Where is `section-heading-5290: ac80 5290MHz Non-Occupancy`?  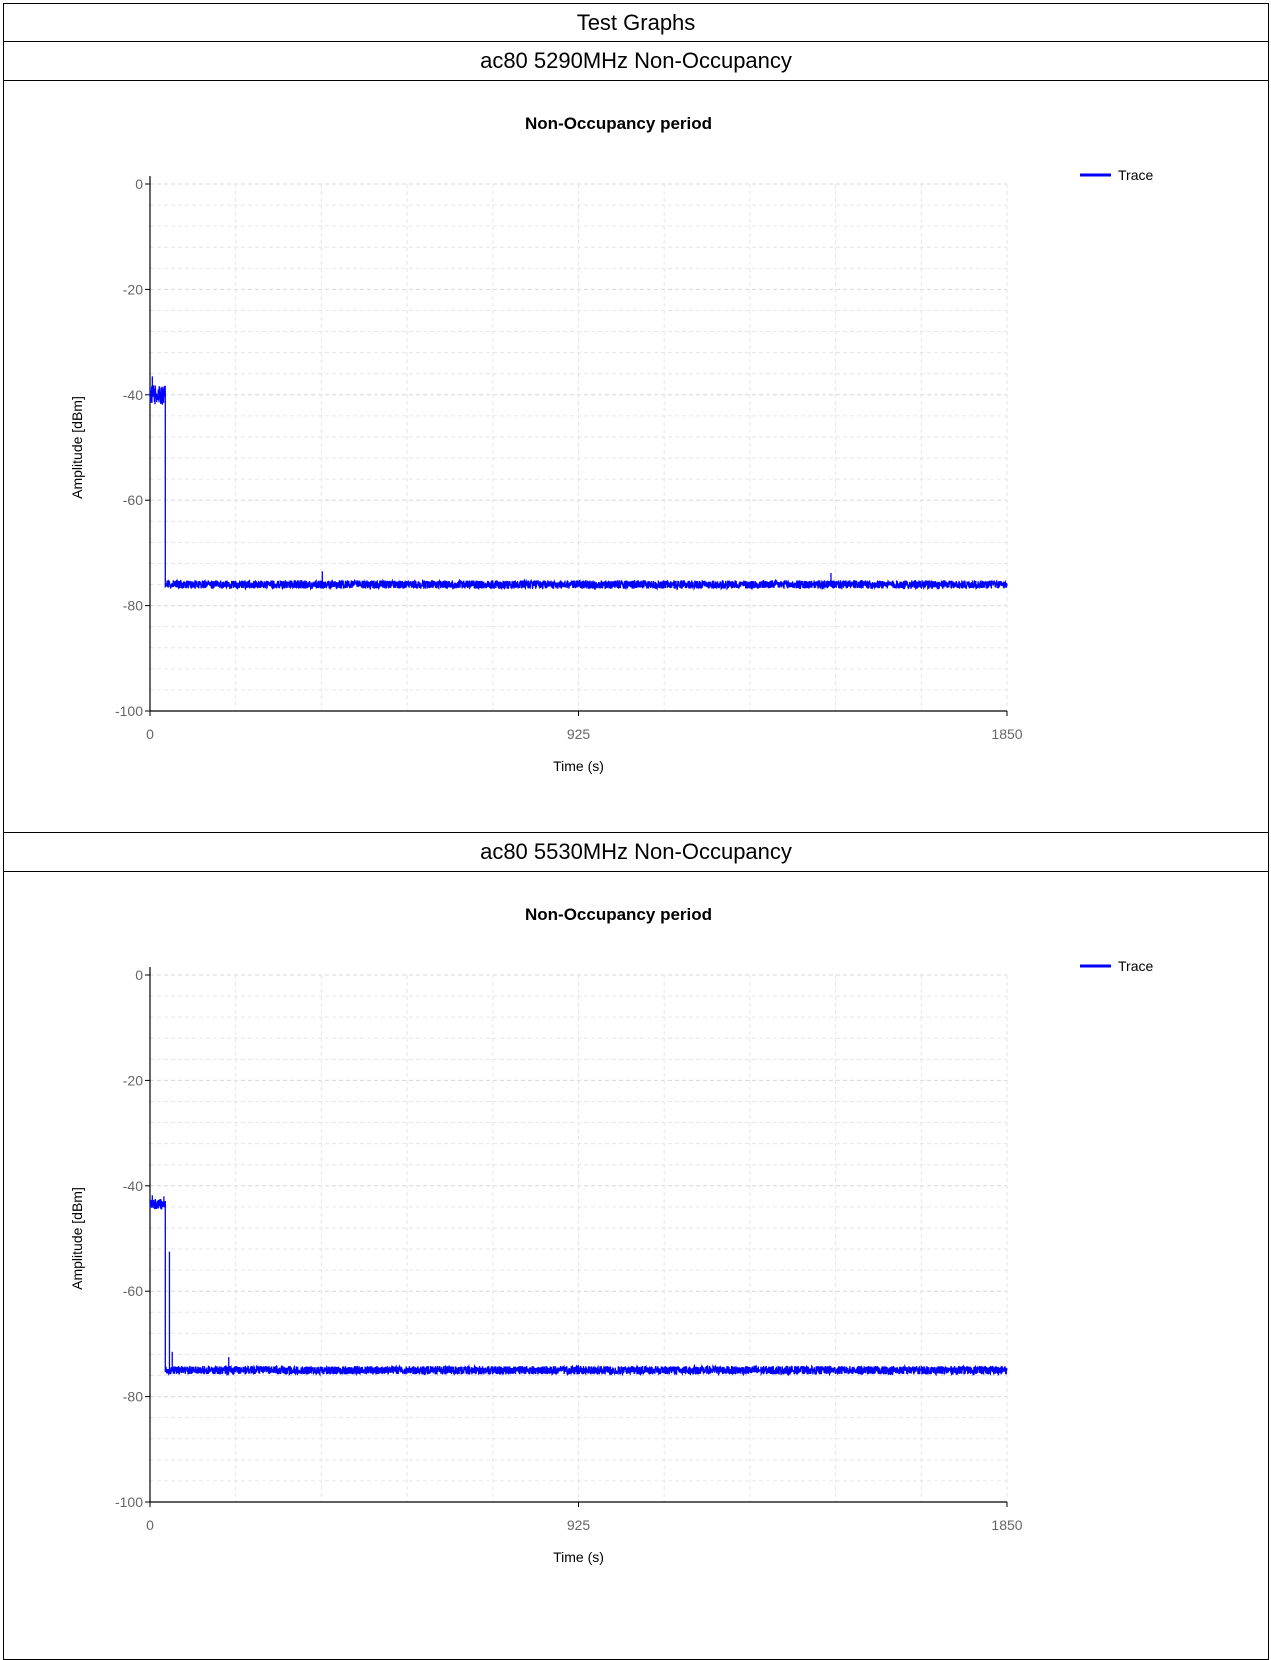
section-heading-5290: ac80 5290MHz Non-Occupancy is located at coordinates (636, 61).